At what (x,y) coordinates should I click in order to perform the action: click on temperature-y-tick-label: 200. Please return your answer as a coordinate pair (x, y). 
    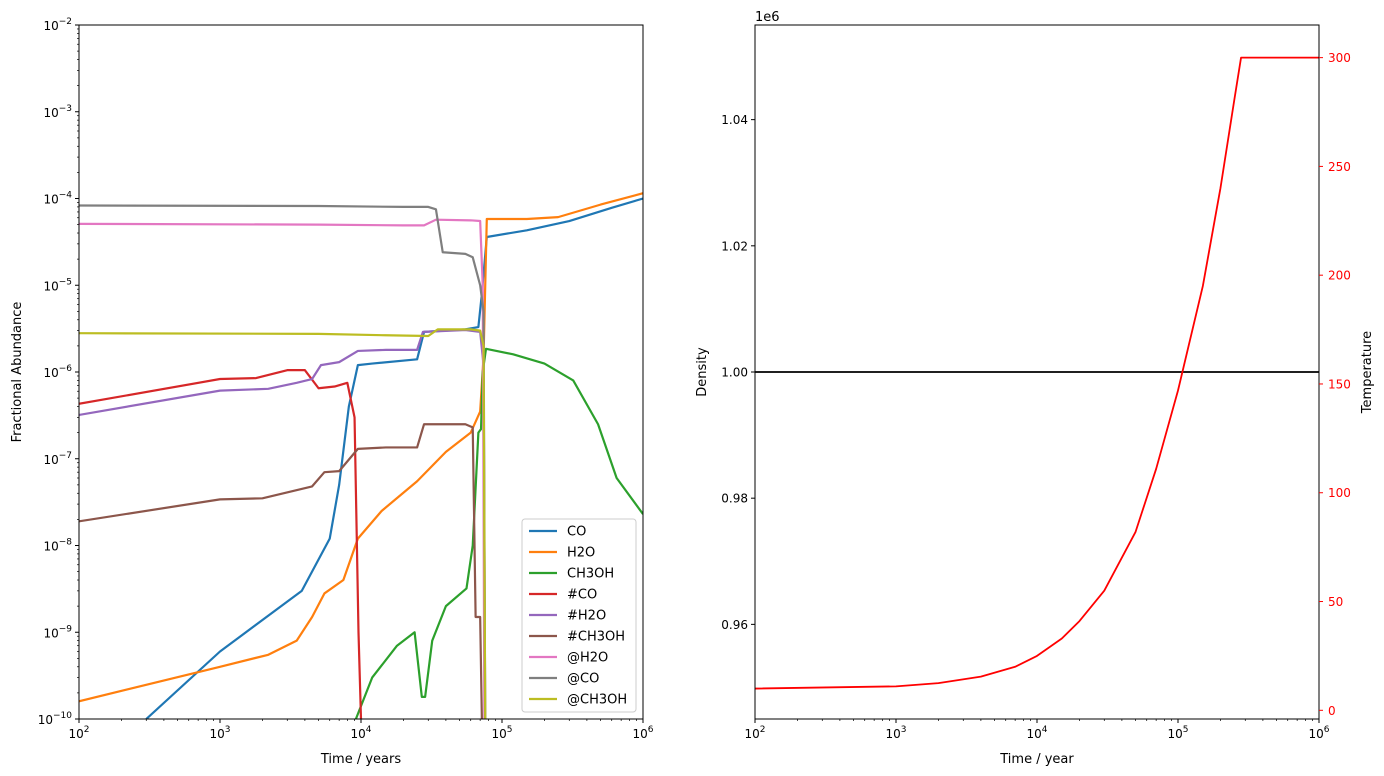
    Looking at the image, I should click on (1339, 276).